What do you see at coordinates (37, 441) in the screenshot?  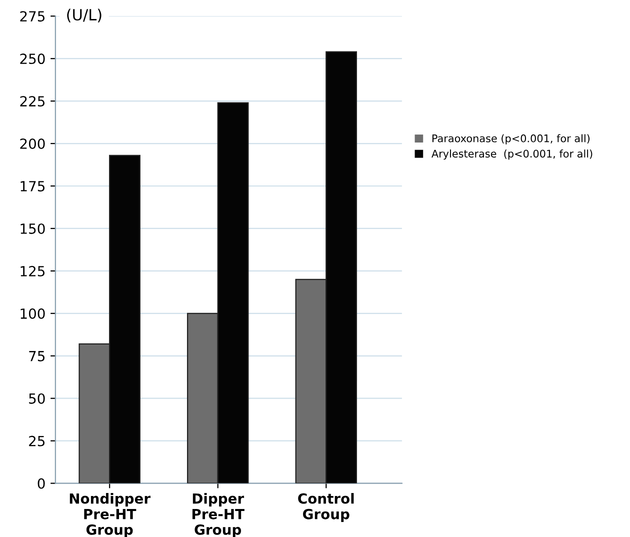 I see `y-tick-label: 25` at bounding box center [37, 441].